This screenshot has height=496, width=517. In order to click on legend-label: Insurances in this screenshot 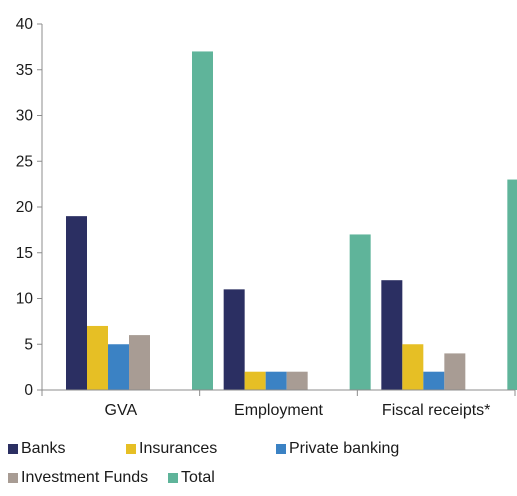, I will do `click(178, 448)`.